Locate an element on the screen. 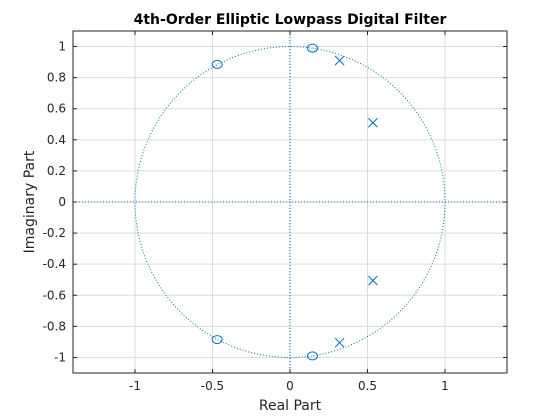 This screenshot has height=420, width=560. y-tick-label: 1 is located at coordinates (62, 47).